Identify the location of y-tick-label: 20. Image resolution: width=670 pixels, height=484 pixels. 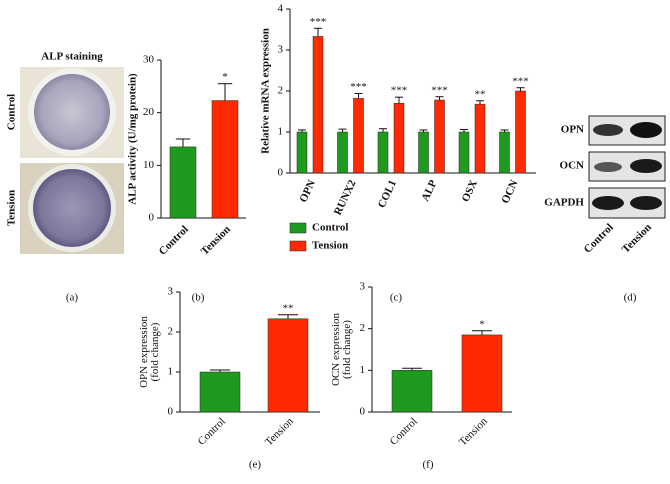
(149, 112).